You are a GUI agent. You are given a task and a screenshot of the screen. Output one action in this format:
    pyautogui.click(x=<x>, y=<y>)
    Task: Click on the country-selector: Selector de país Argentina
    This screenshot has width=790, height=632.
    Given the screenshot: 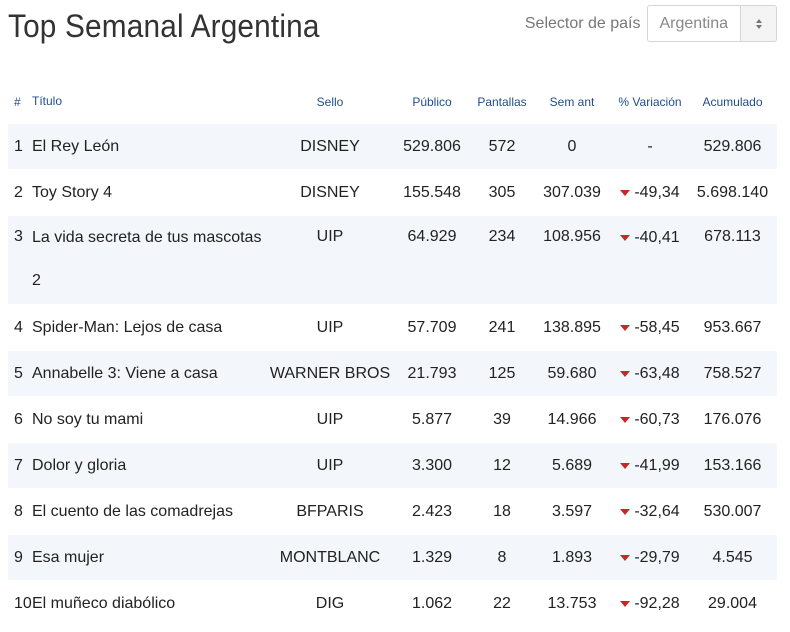 What is the action you would take?
    pyautogui.click(x=651, y=23)
    